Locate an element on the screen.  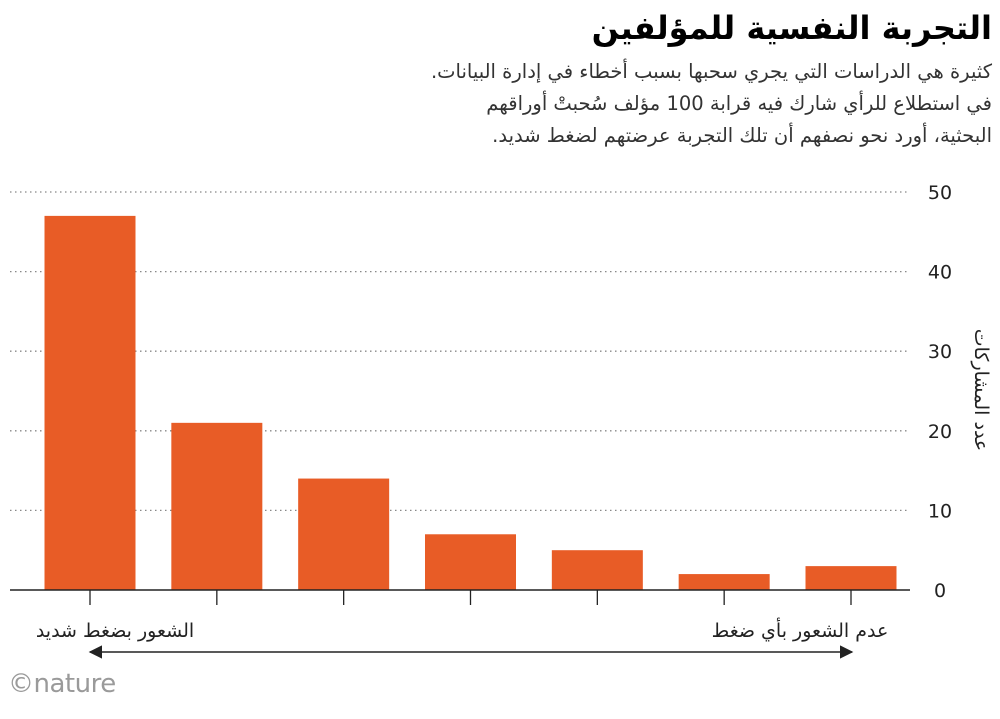
y-axis-label: عدد المشاركات is located at coordinates (981, 390).